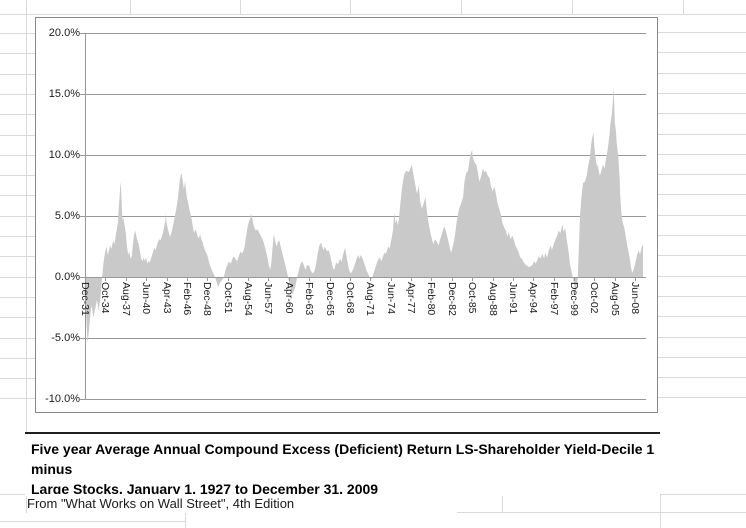 The image size is (746, 528). What do you see at coordinates (533, 298) in the screenshot?
I see `x-axis-tick-label: Apr-94` at bounding box center [533, 298].